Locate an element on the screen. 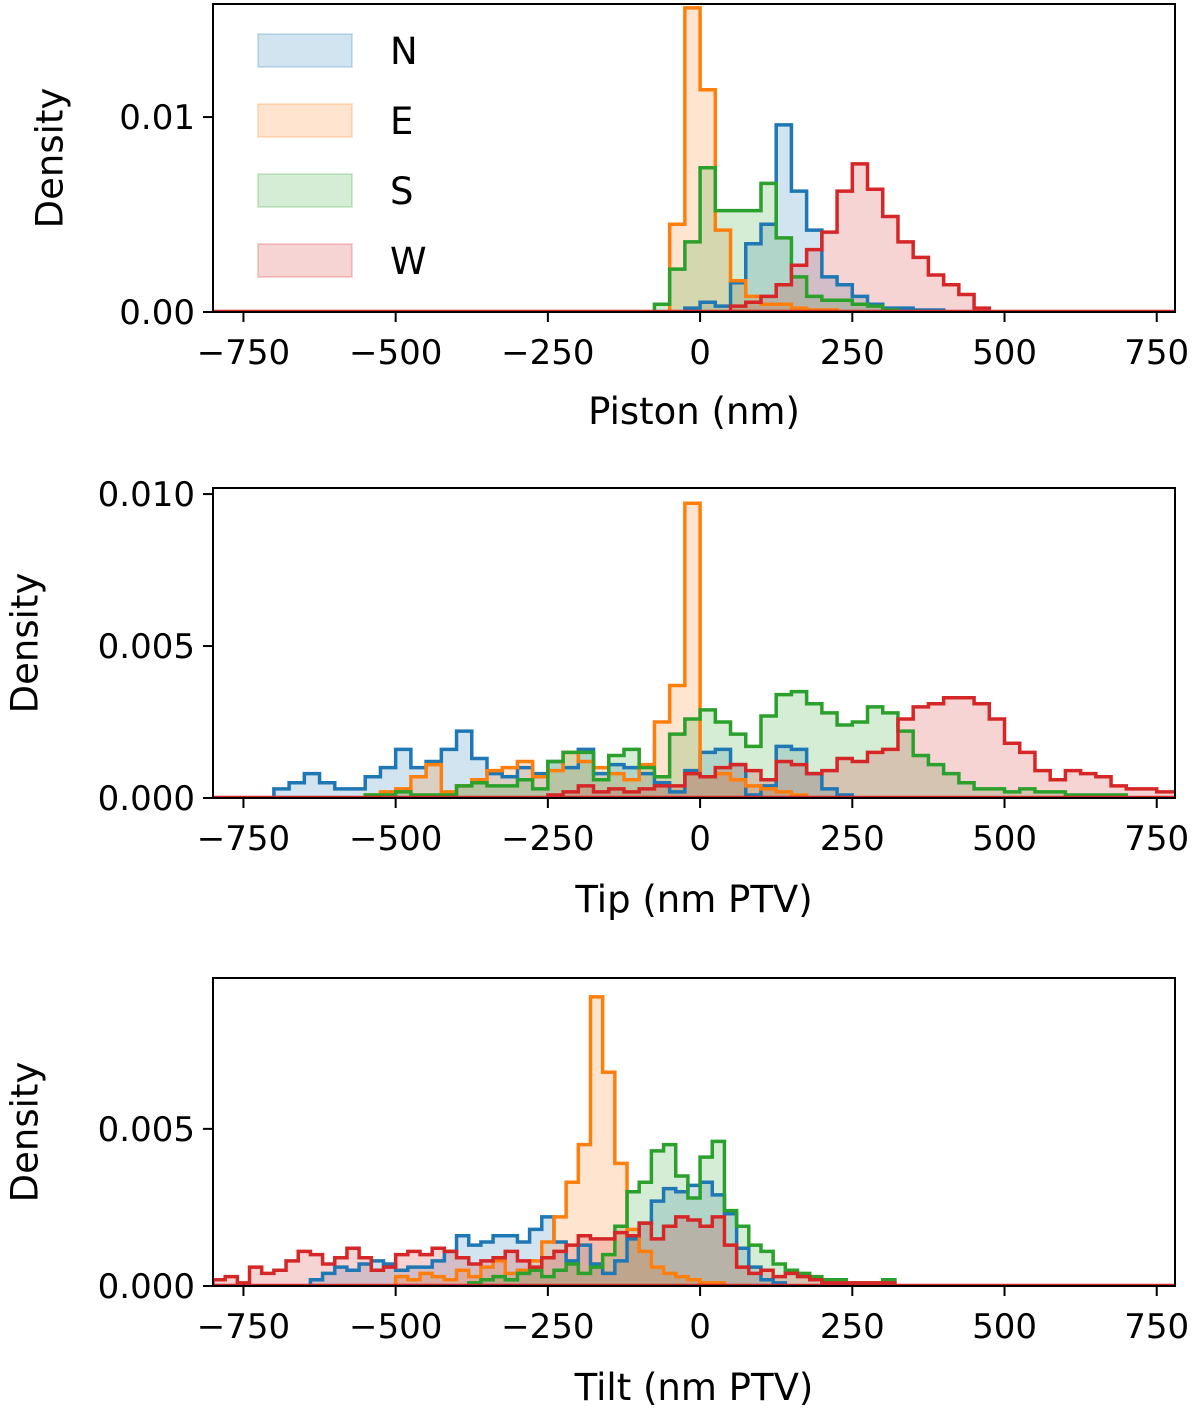 This screenshot has width=1200, height=1413. x-axis-label: Piston (nm) is located at coordinates (694, 411).